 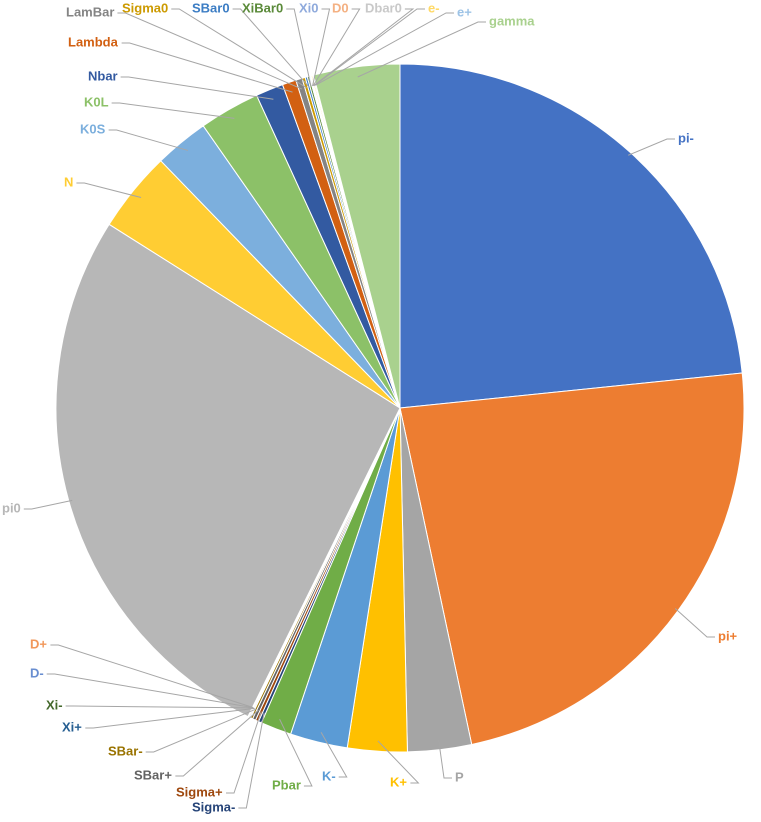 What do you see at coordinates (356, 236) in the screenshot?
I see `pie-slice` at bounding box center [356, 236].